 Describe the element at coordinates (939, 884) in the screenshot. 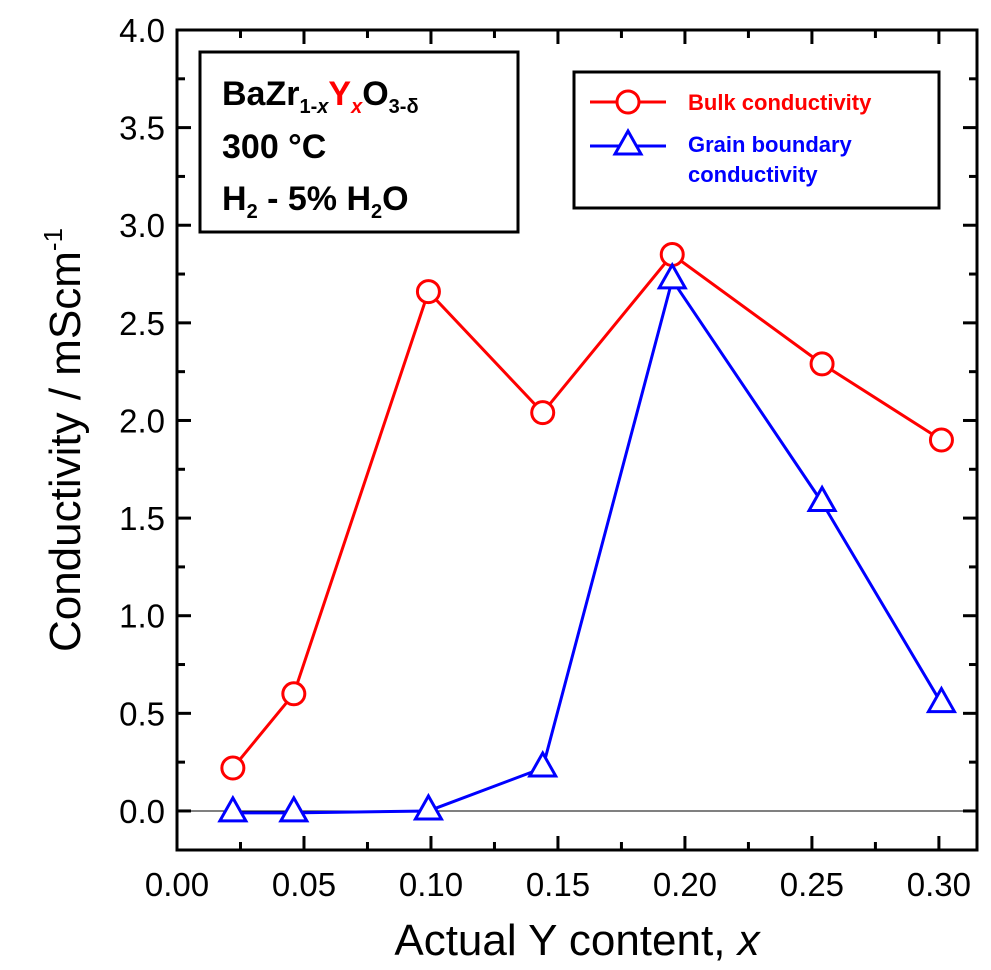

I see `x-tick-label: 0.30` at that location.